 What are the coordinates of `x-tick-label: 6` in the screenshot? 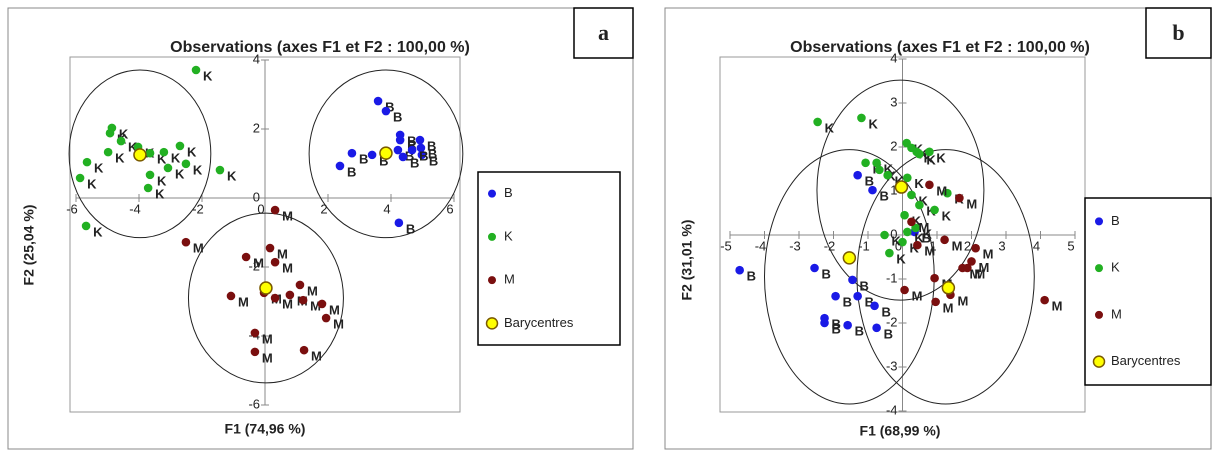 It's located at (449, 208).